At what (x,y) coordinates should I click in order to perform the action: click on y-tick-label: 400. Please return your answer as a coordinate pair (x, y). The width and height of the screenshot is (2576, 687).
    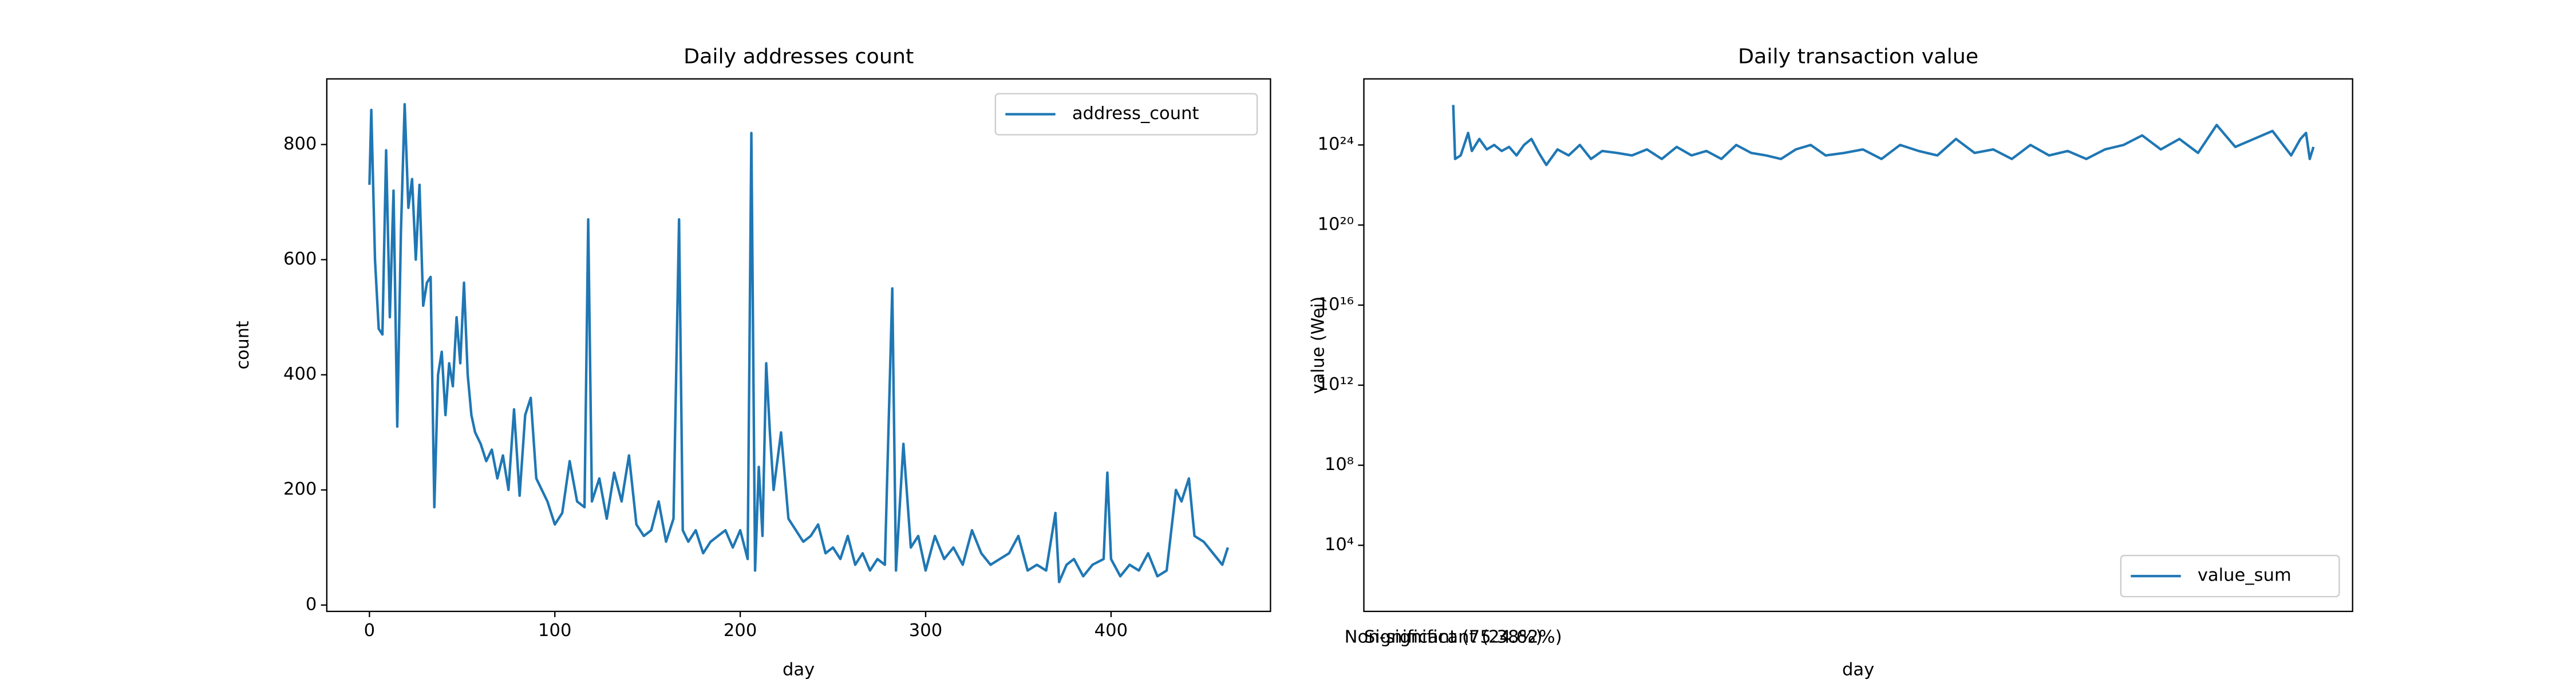
    Looking at the image, I should click on (300, 374).